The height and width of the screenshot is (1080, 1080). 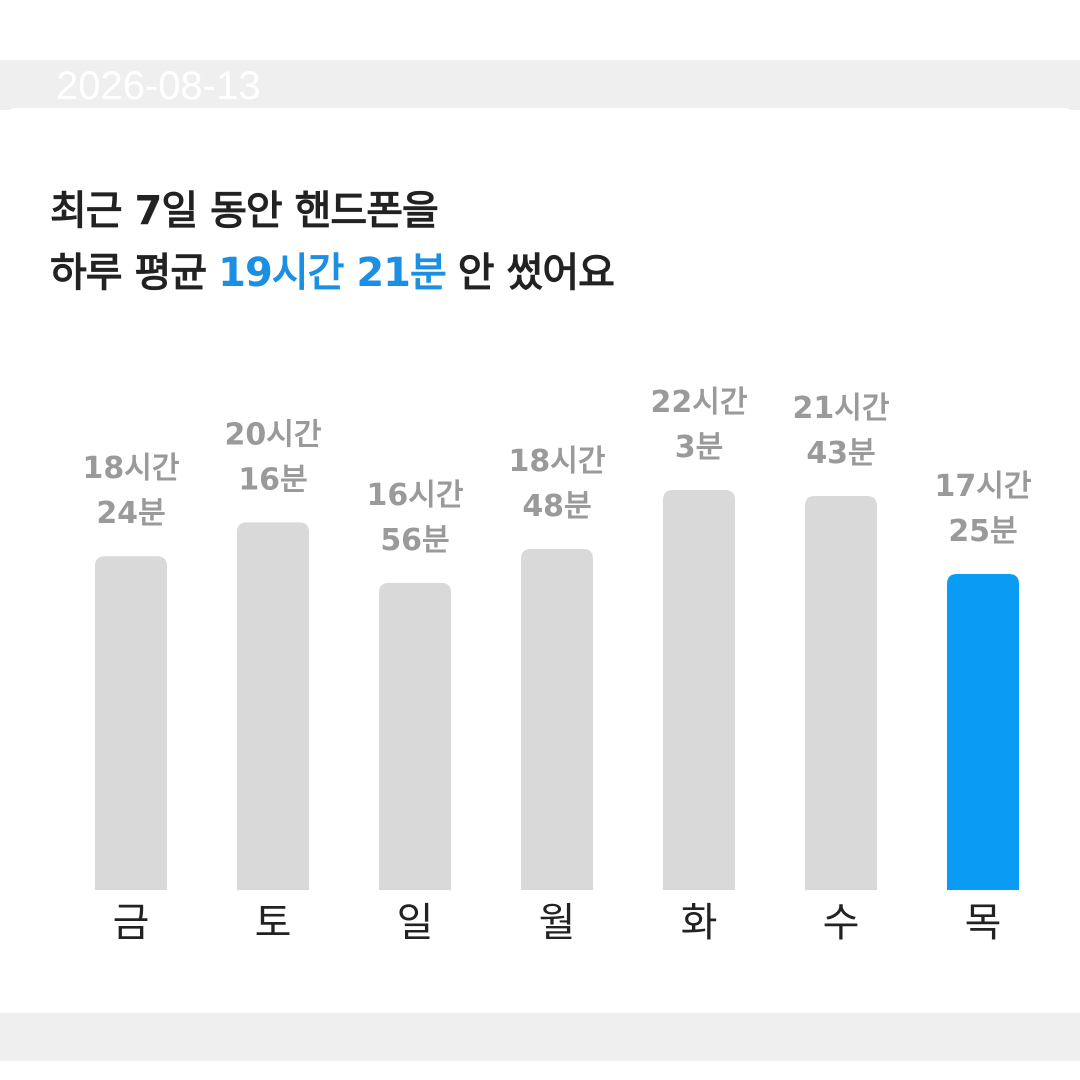 I want to click on headline-text: 안 썼어요, so click(x=536, y=273).